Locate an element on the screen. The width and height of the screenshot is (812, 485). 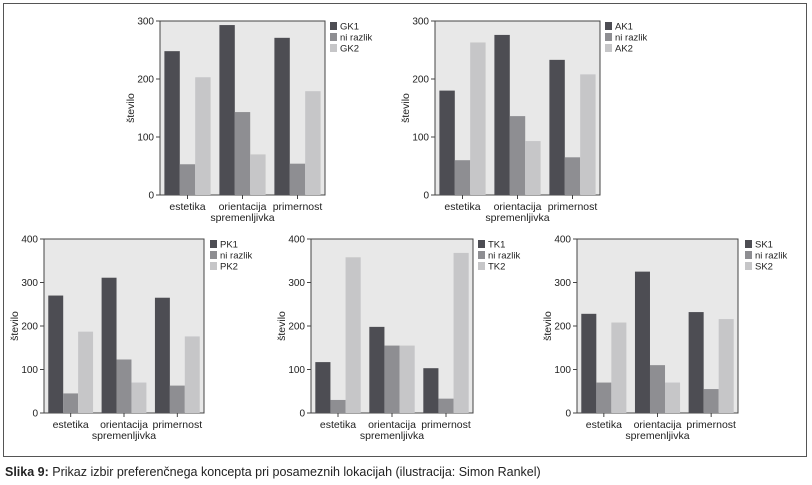
caption-label: Slika 9: is located at coordinates (27, 472).